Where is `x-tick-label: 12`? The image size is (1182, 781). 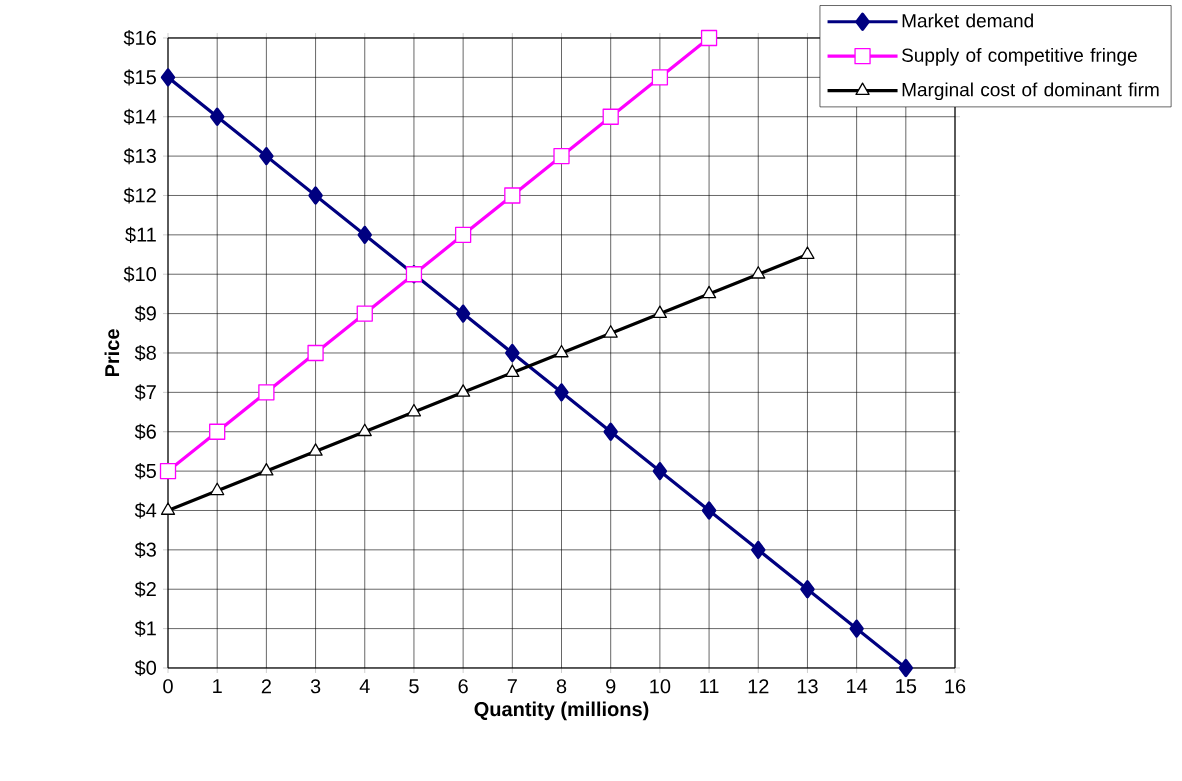 x-tick-label: 12 is located at coordinates (758, 686).